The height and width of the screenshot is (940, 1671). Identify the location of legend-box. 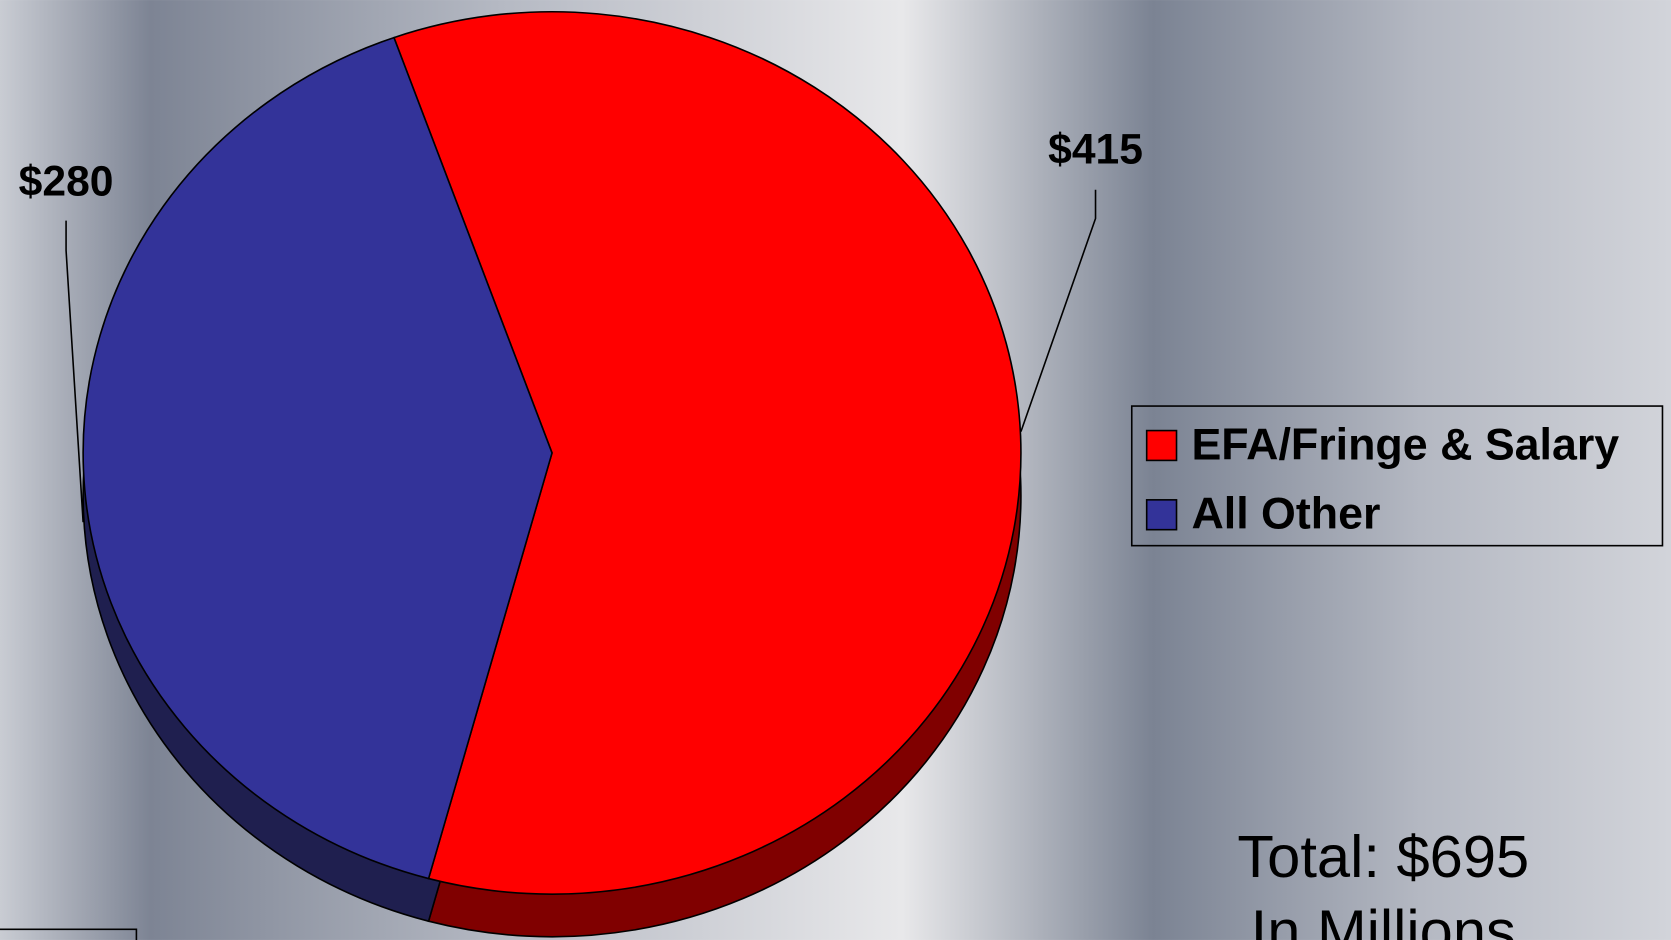
(1397, 476).